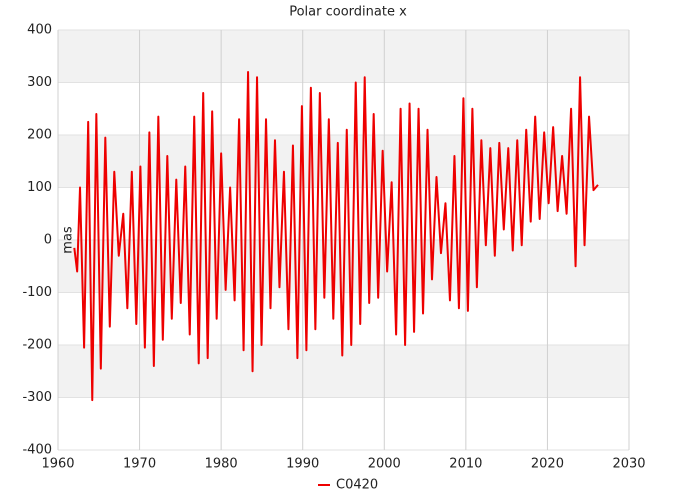  Describe the element at coordinates (48, 240) in the screenshot. I see `y-tick-label: 0` at that location.